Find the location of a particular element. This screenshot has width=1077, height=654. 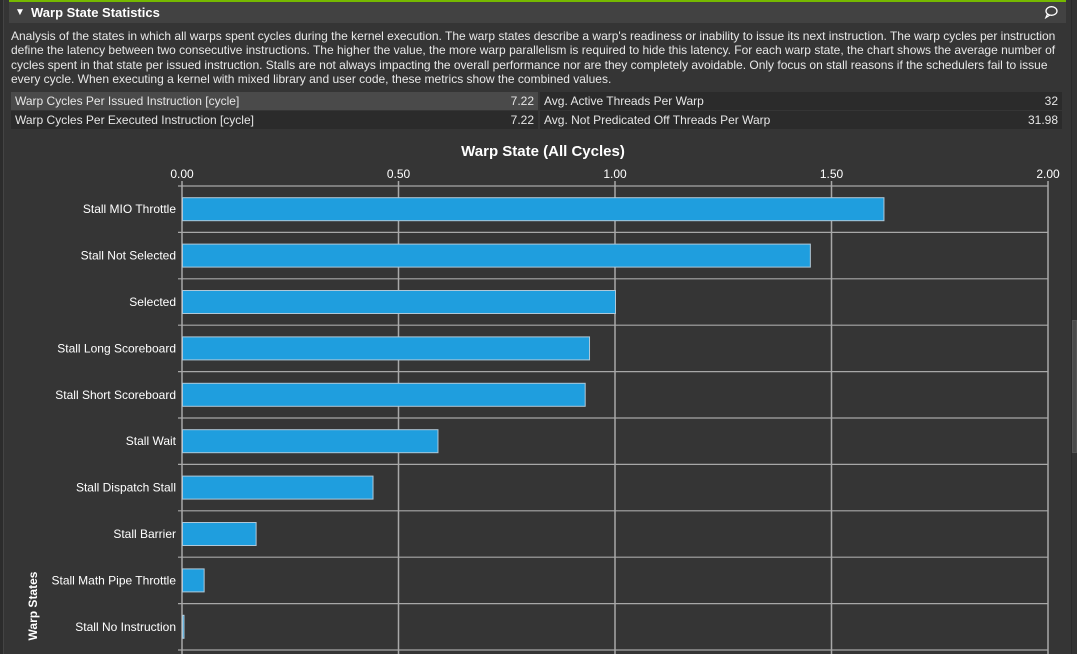

y-category-label: Stall Dispatch Stall is located at coordinates (126, 488).